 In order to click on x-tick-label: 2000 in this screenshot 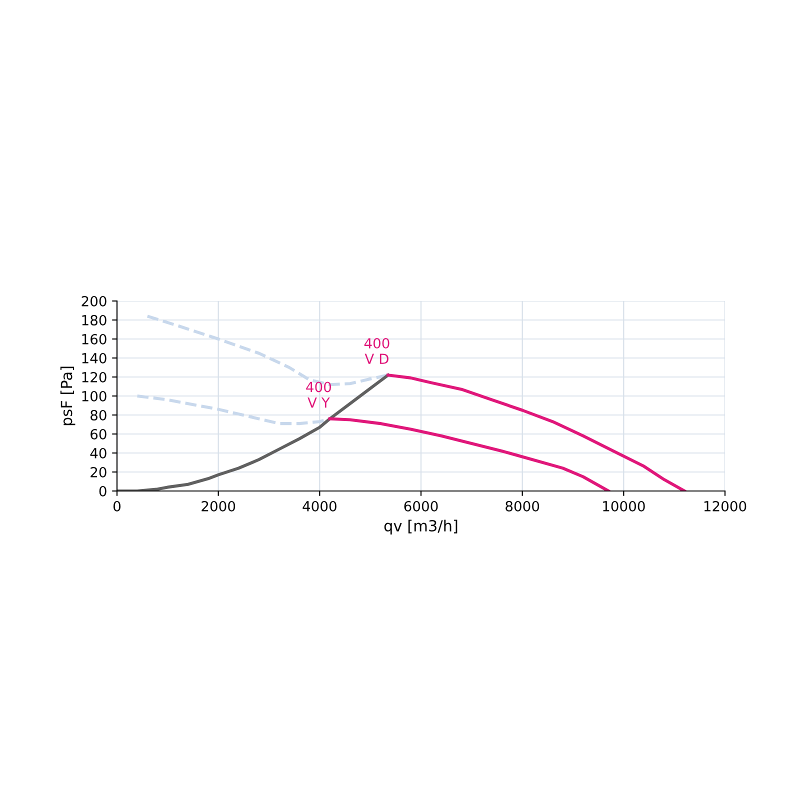, I will do `click(219, 506)`.